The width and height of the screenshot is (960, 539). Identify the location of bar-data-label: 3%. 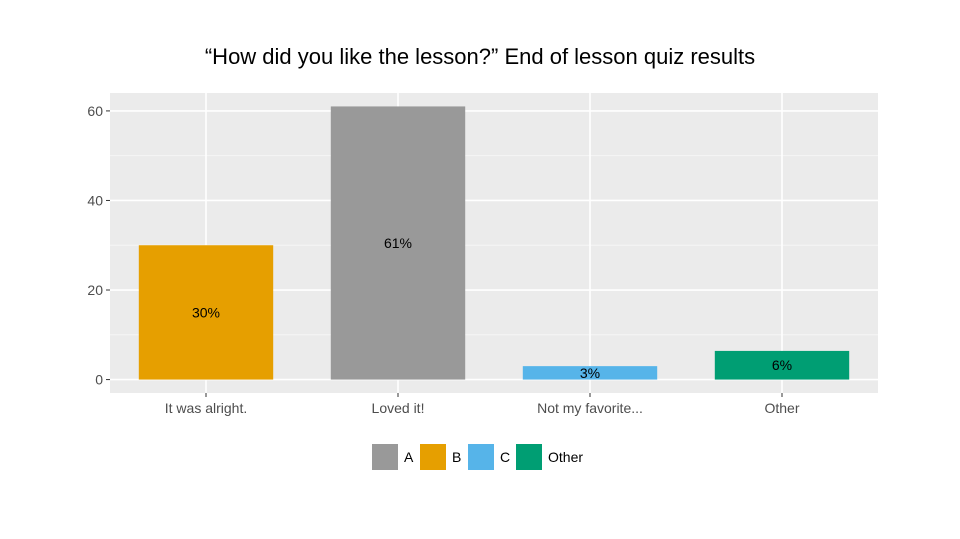
(590, 373).